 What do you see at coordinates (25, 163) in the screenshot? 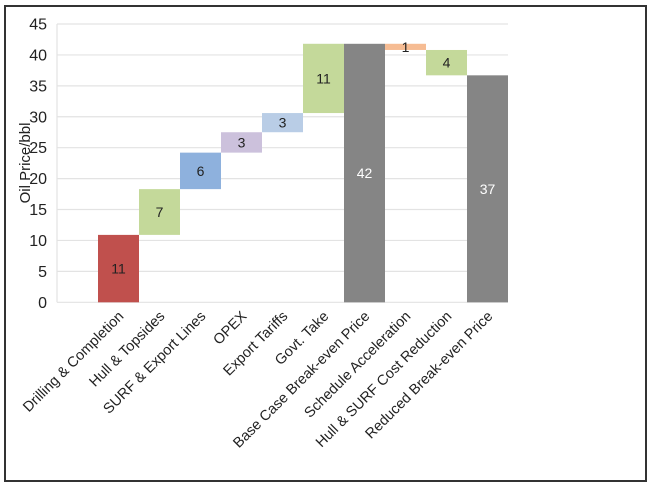
I see `y-axis-label: Oil Price/bbl` at bounding box center [25, 163].